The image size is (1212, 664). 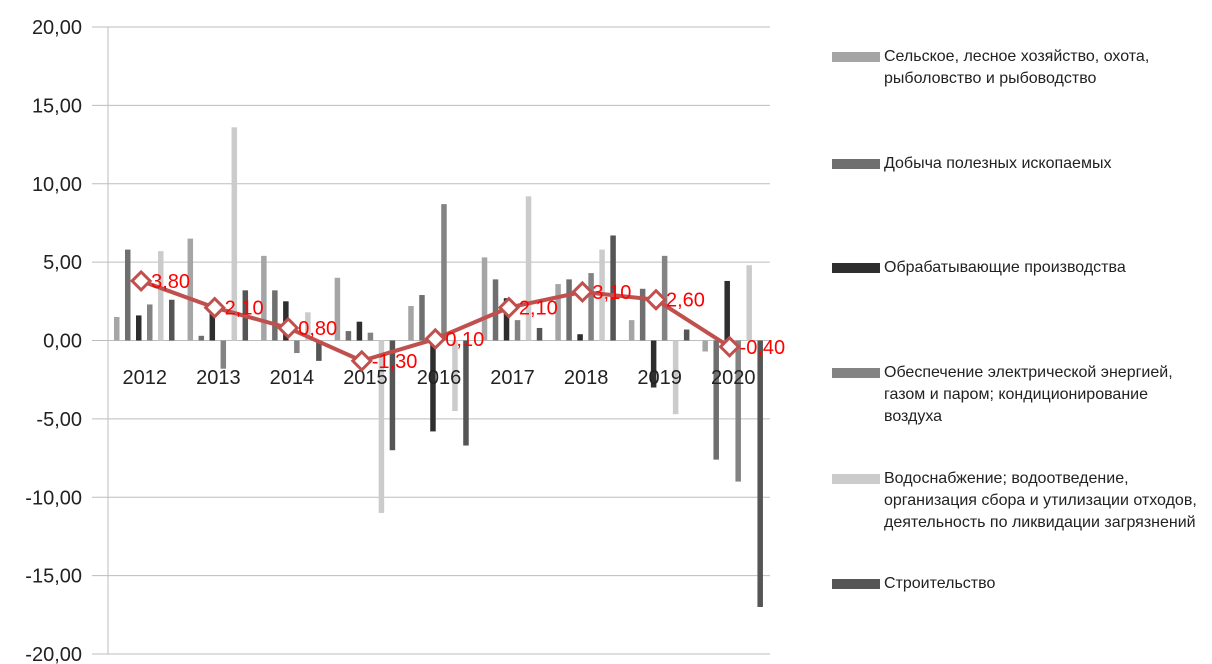 What do you see at coordinates (170, 282) in the screenshot?
I see `data-label: 3,80` at bounding box center [170, 282].